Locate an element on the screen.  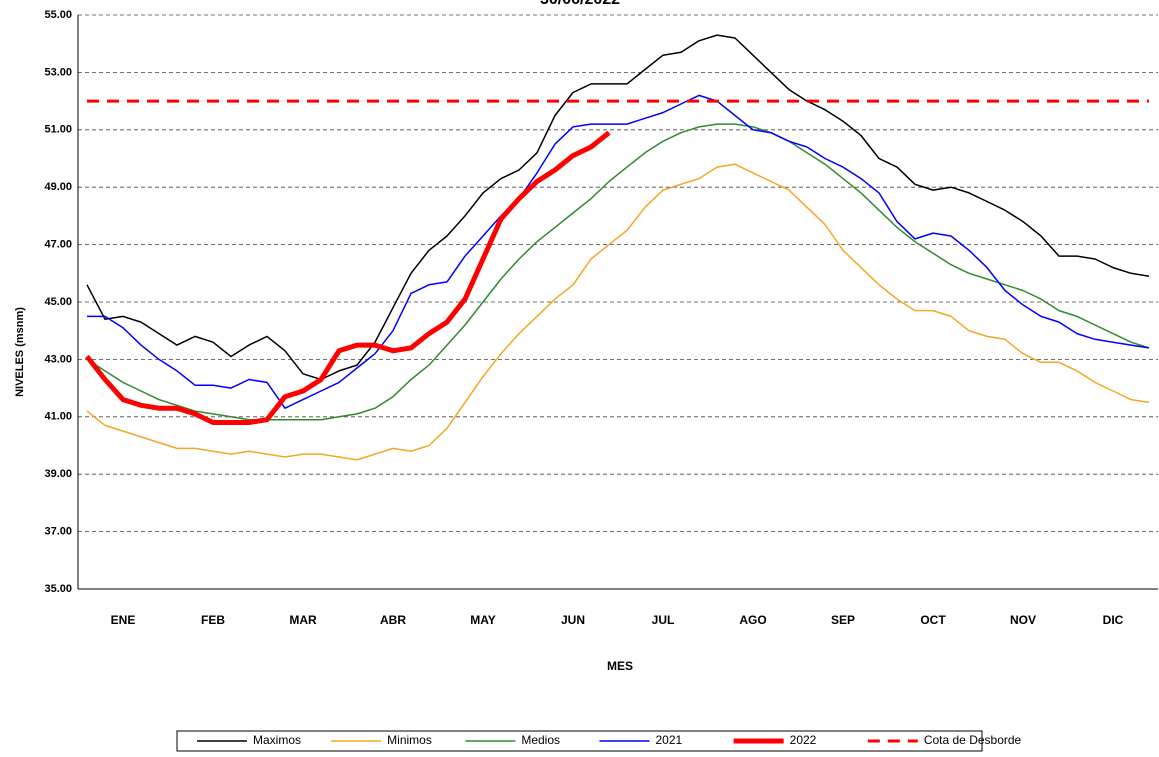
x-tick-label: DIC is located at coordinates (1113, 620).